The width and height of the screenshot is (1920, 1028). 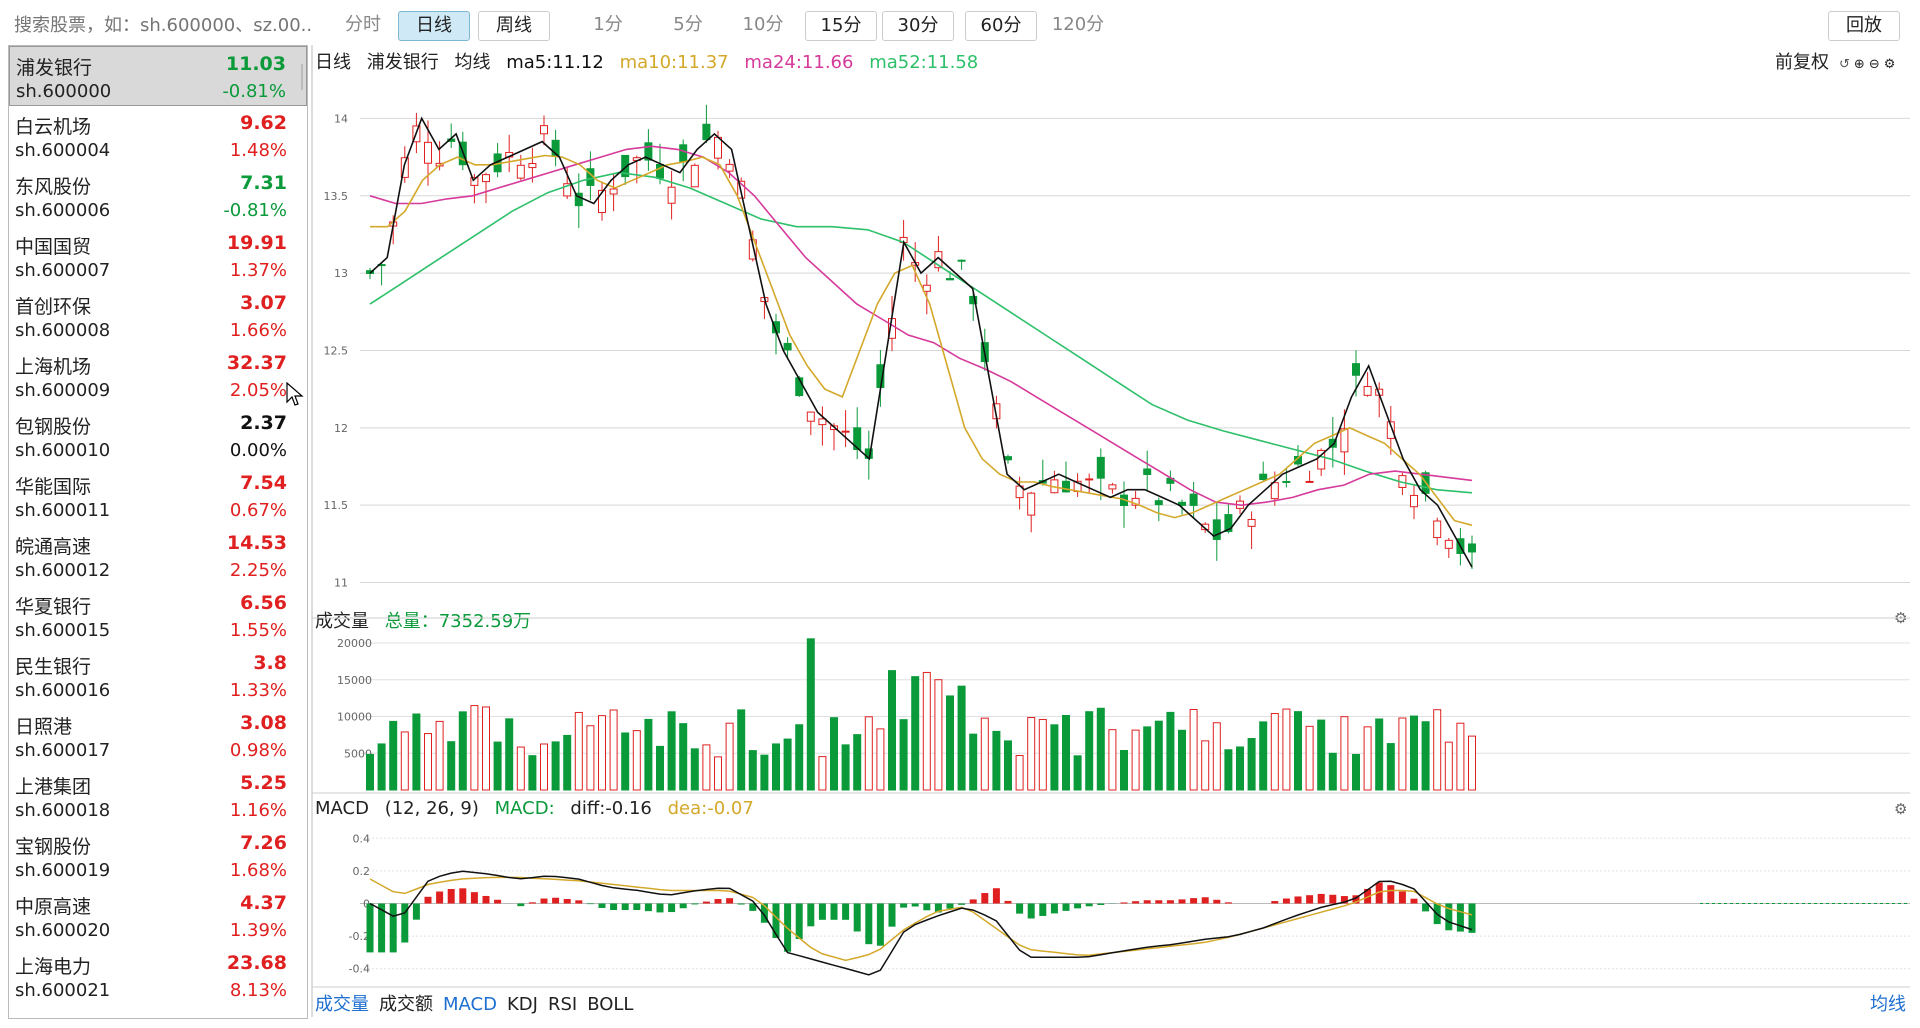 I want to click on stock-price: 6.56, so click(x=263, y=603).